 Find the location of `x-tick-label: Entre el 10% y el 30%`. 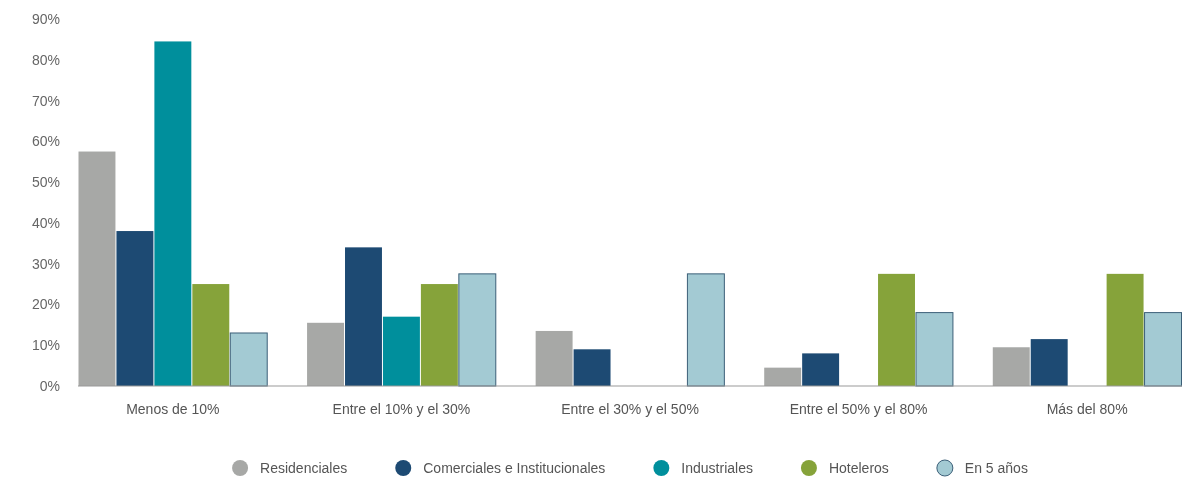

x-tick-label: Entre el 10% y el 30% is located at coordinates (401, 408).